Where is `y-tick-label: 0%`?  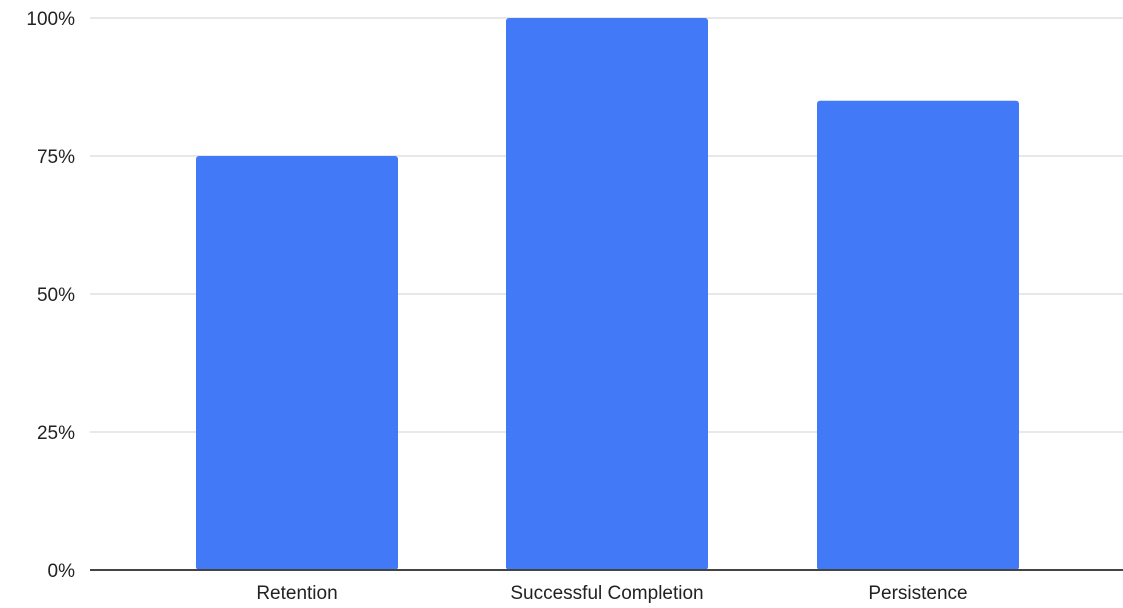
y-tick-label: 0% is located at coordinates (62, 571).